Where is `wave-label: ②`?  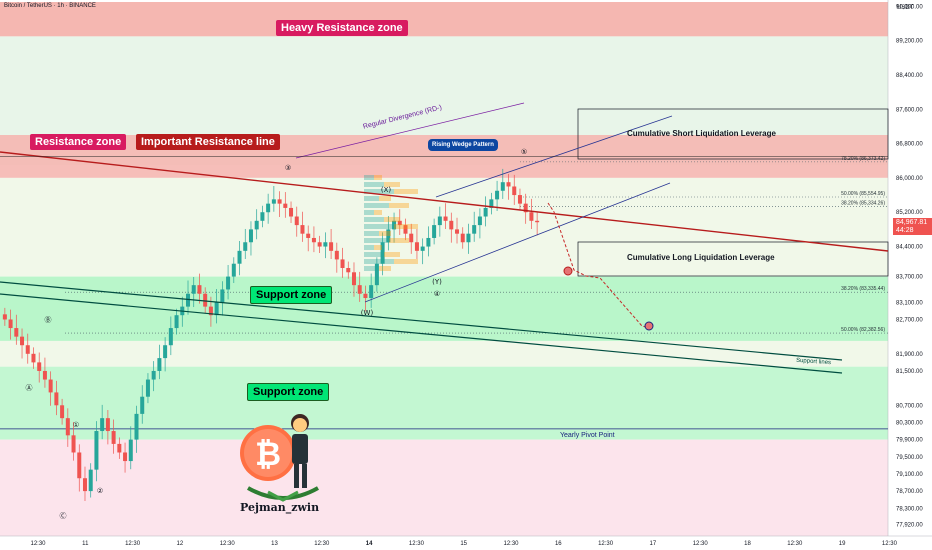 wave-label: ② is located at coordinates (100, 491).